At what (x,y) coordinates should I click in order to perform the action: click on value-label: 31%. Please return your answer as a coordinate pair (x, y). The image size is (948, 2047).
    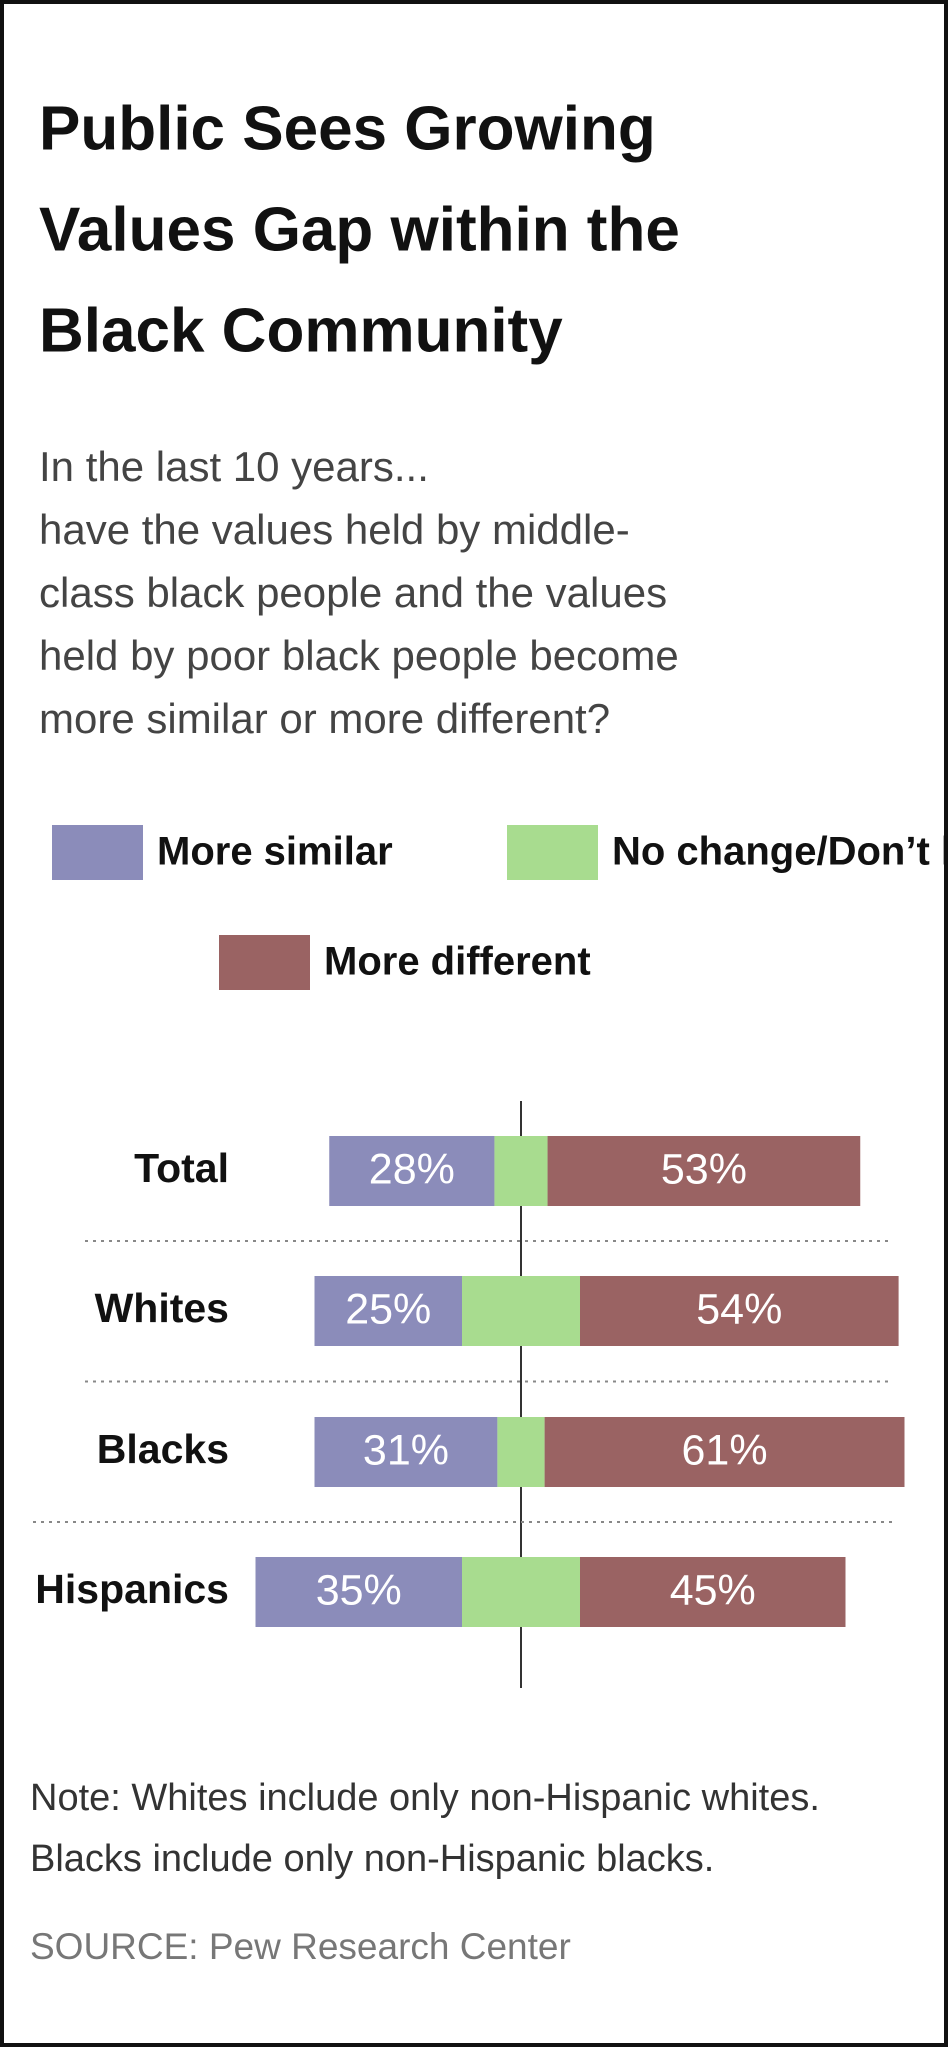
    Looking at the image, I should click on (406, 1450).